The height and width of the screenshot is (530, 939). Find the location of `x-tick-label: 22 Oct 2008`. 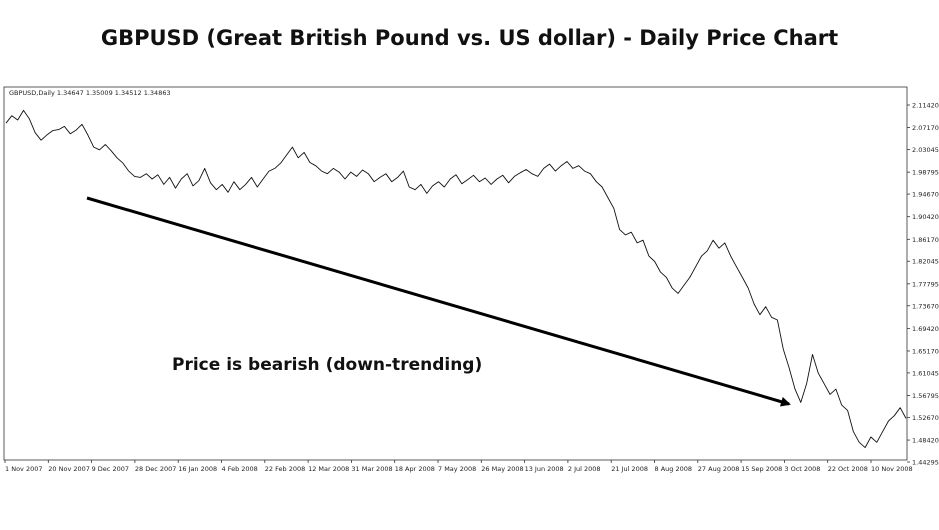

x-tick-label: 22 Oct 2008 is located at coordinates (848, 469).